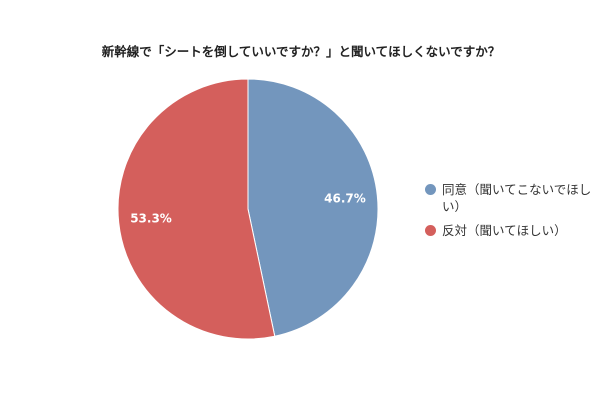 This screenshot has width=600, height=400. Describe the element at coordinates (504, 230) in the screenshot. I see `legend-label: 反対（聞いてほしい）` at that location.